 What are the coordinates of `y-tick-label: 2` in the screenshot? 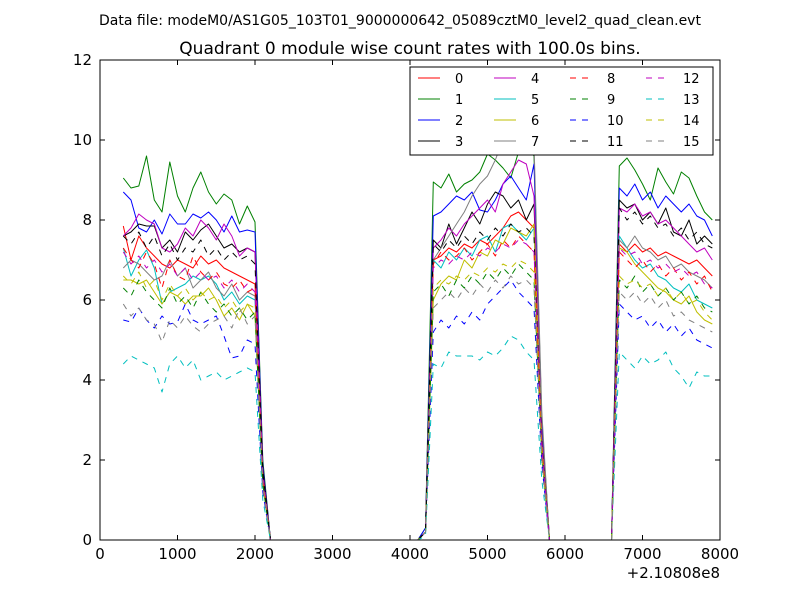 It's located at (87, 460).